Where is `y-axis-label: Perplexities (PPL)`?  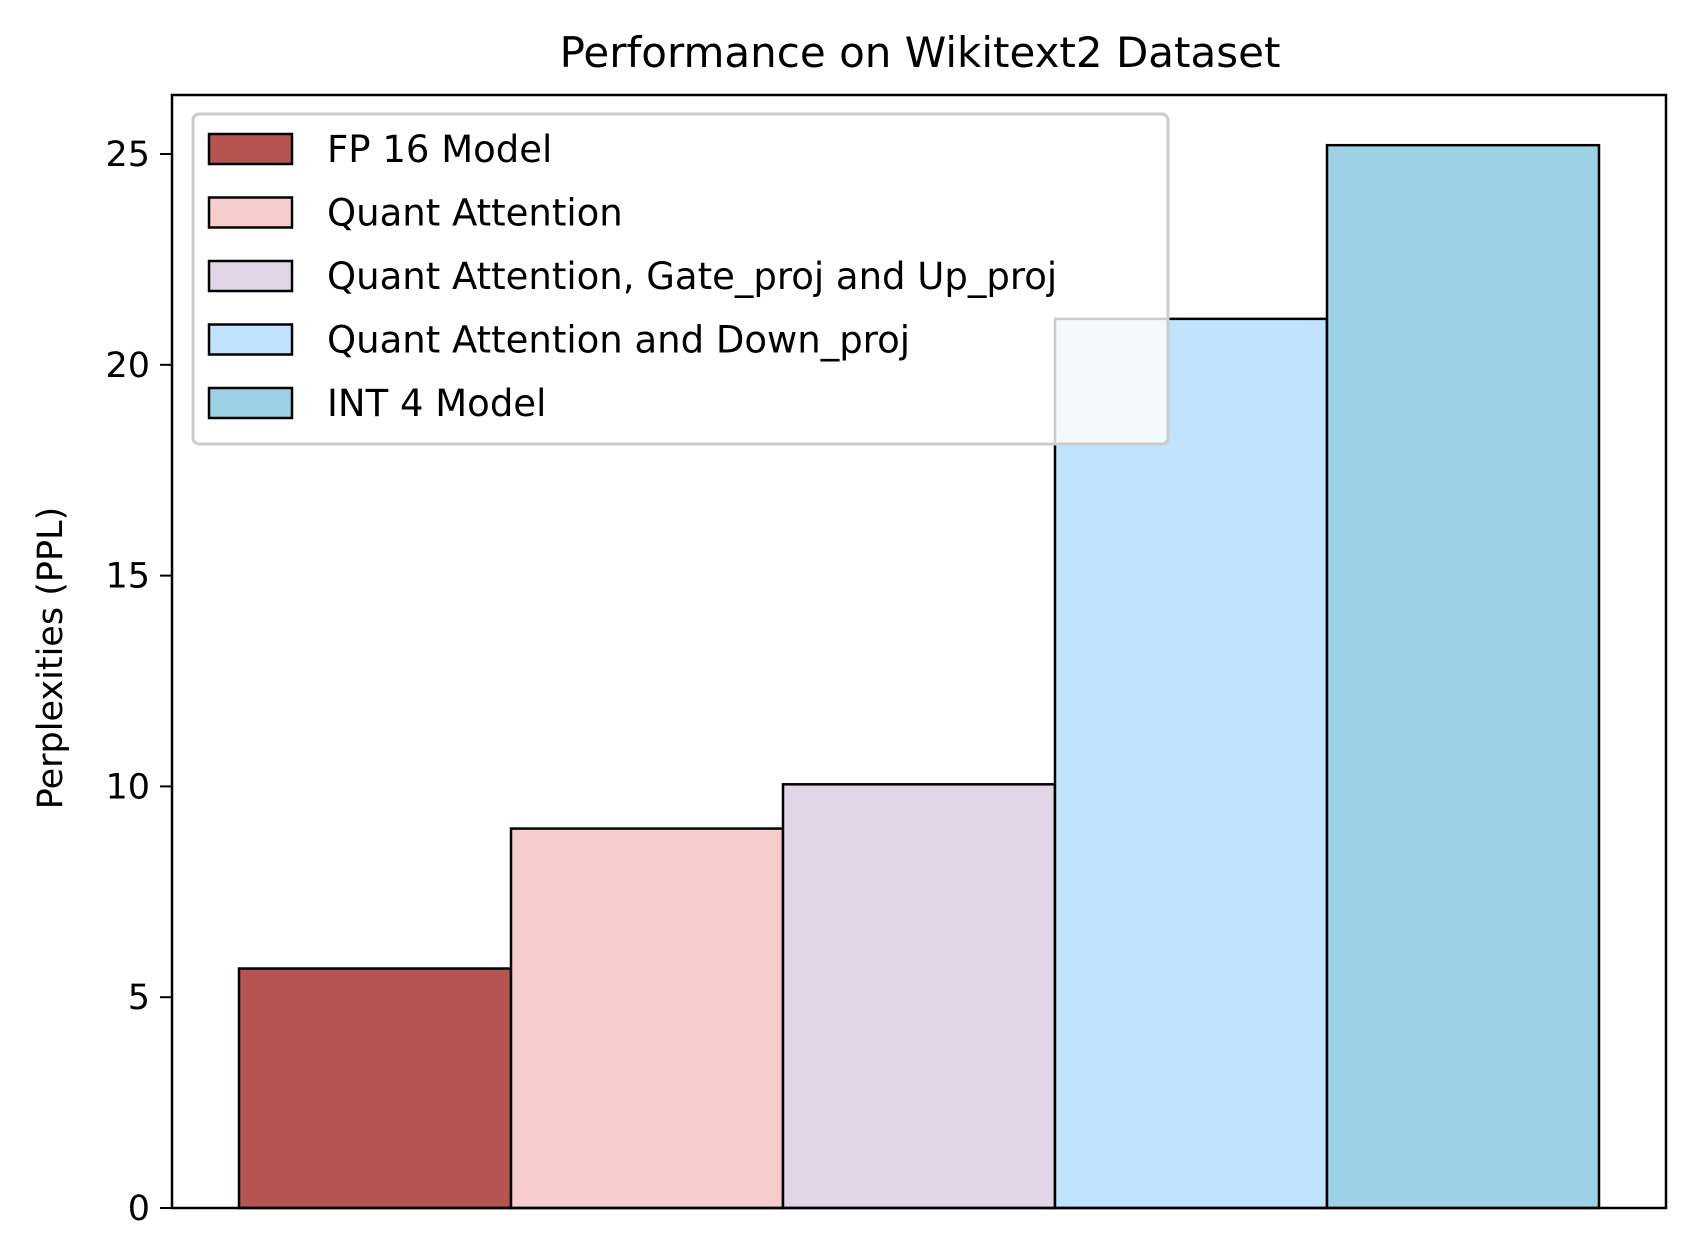
y-axis-label: Perplexities (PPL) is located at coordinates (51, 658).